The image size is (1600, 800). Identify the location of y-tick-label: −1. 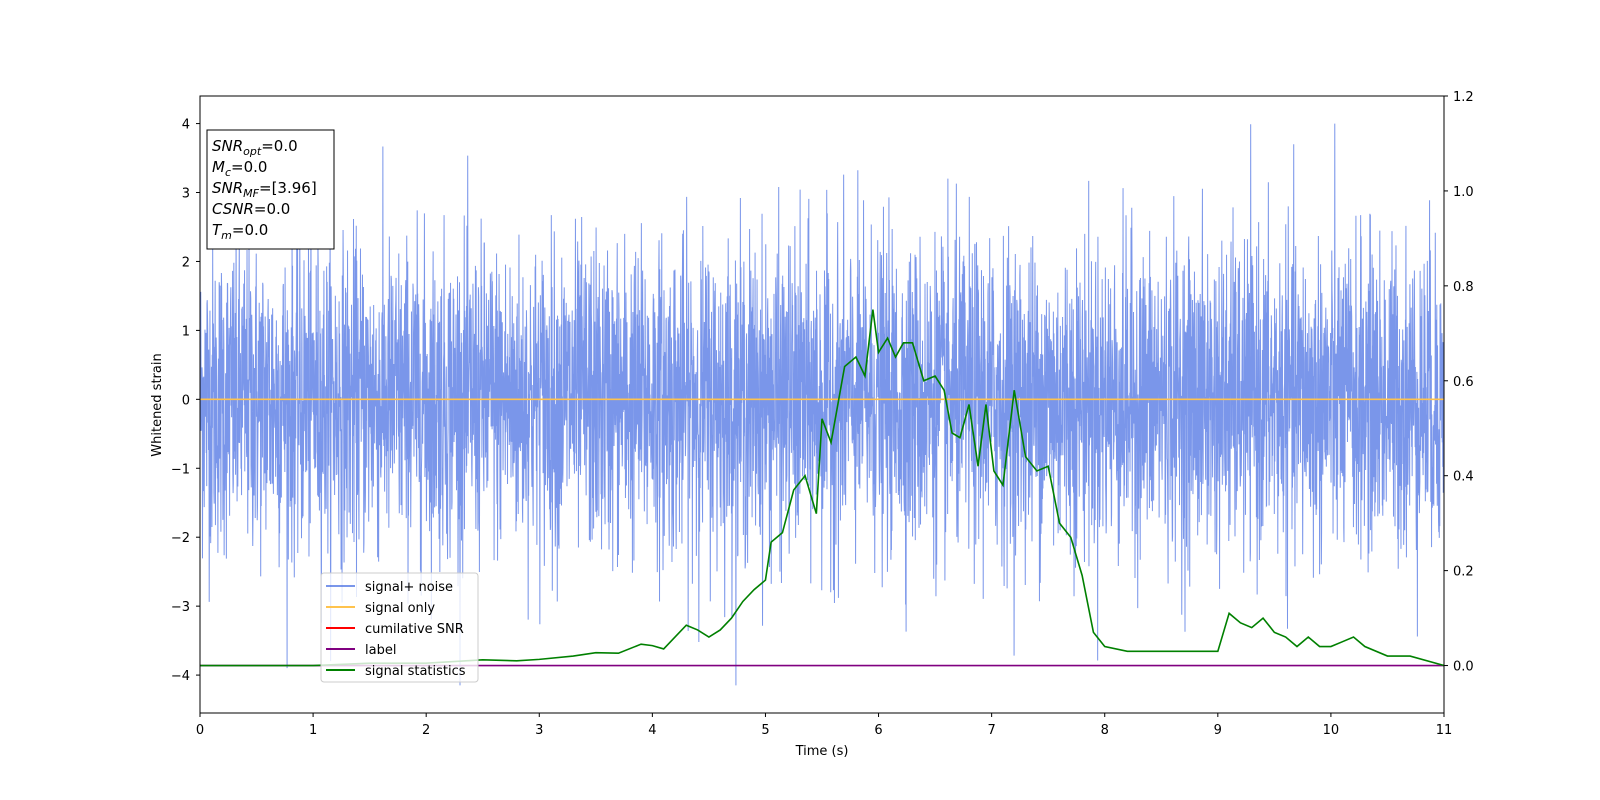
(180, 469).